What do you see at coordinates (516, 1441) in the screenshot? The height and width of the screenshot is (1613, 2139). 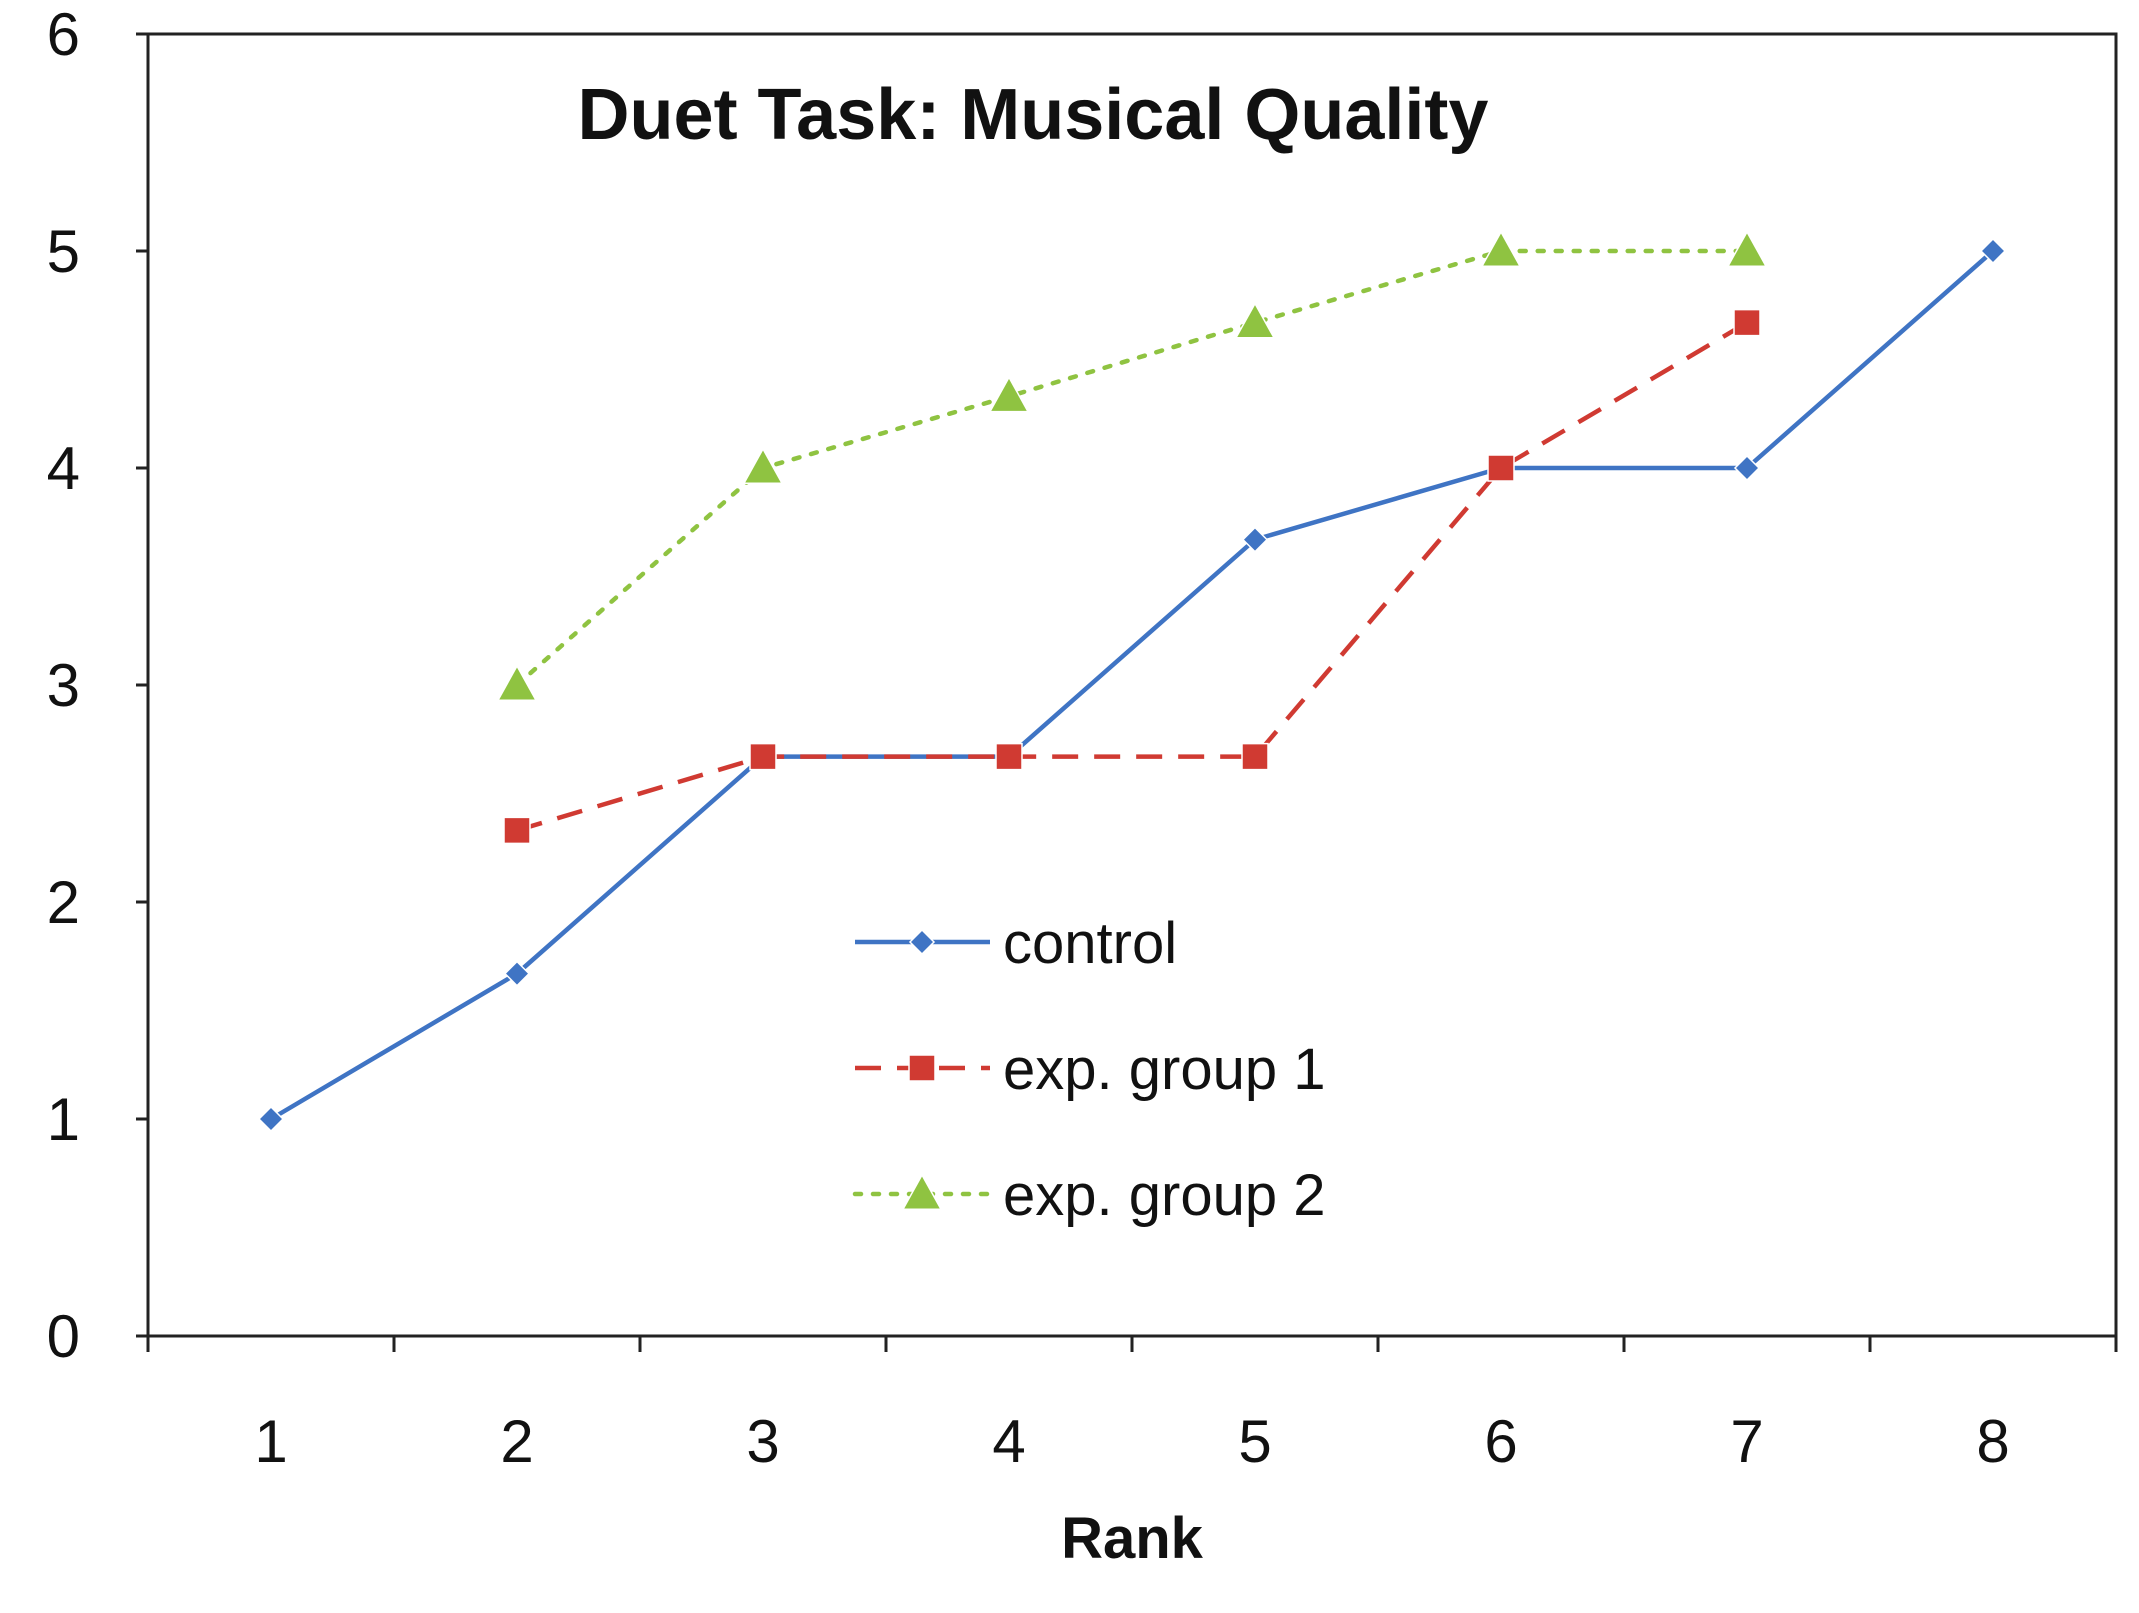 I see `x-tick-label: 2` at bounding box center [516, 1441].